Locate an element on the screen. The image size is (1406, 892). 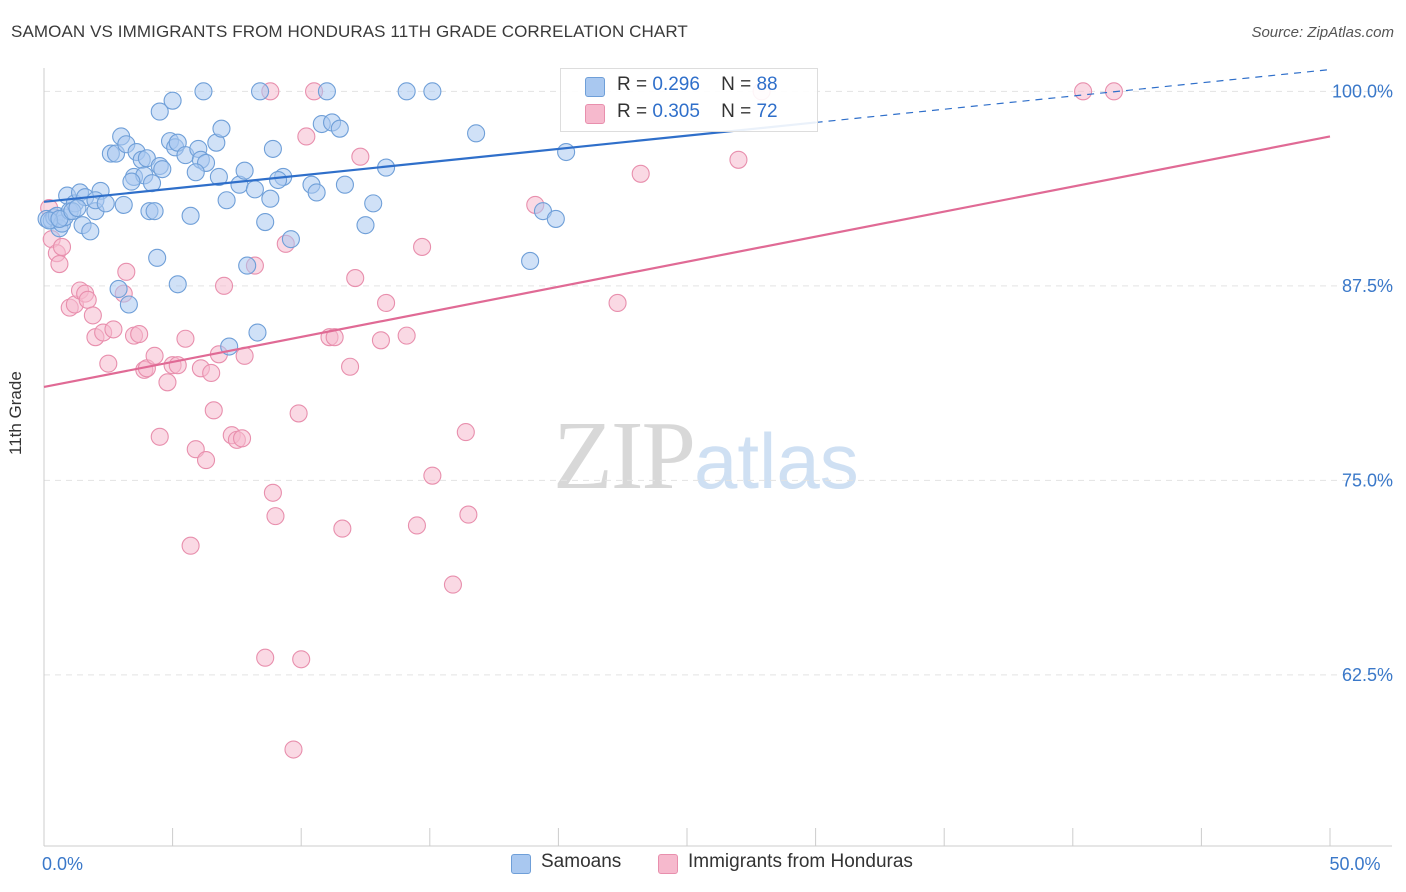
watermark: ZIPatlas is located at coordinates (706, 456).